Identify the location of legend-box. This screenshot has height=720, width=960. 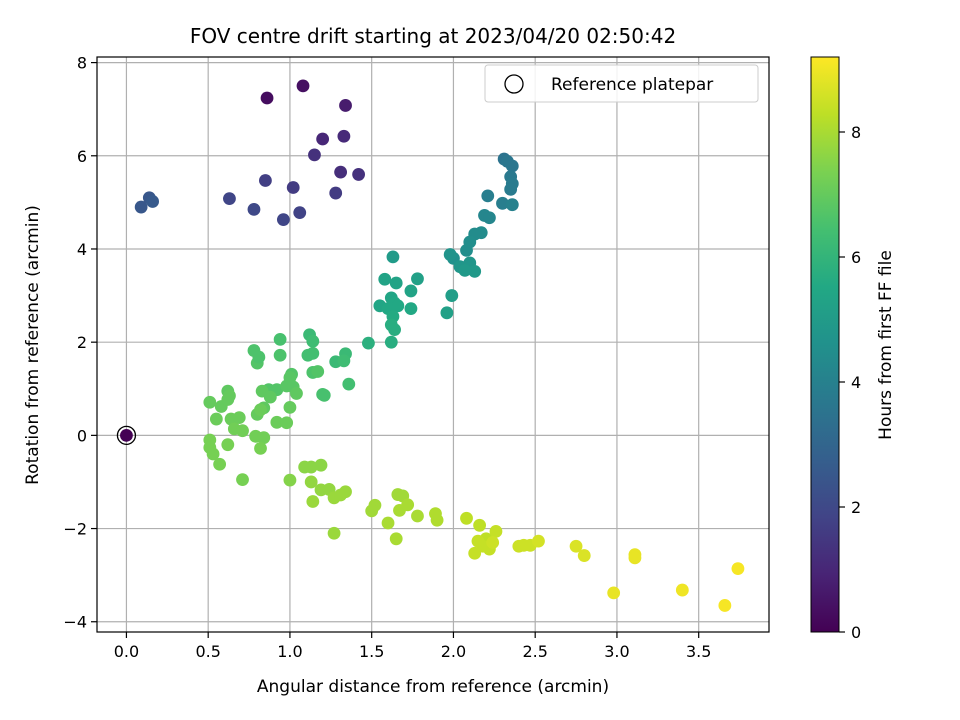
(621, 83).